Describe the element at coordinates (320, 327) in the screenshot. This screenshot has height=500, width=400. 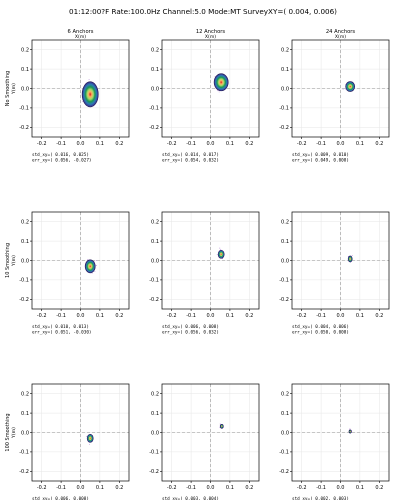
I see `stats-text: std_xy=( 0.004, 0.006)` at that location.